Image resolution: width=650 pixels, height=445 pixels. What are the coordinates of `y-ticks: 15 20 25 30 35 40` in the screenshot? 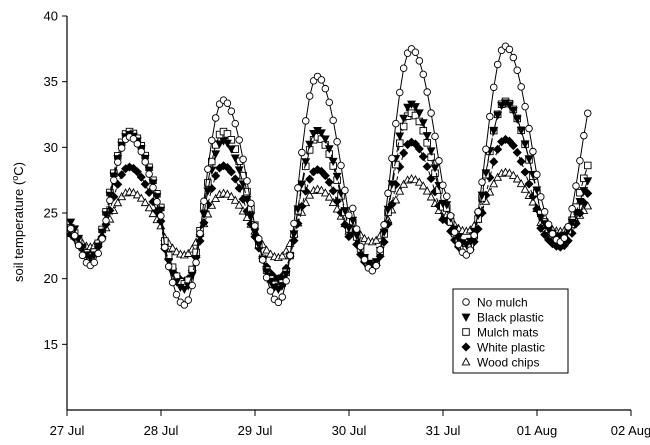 It's located at (55, 180).